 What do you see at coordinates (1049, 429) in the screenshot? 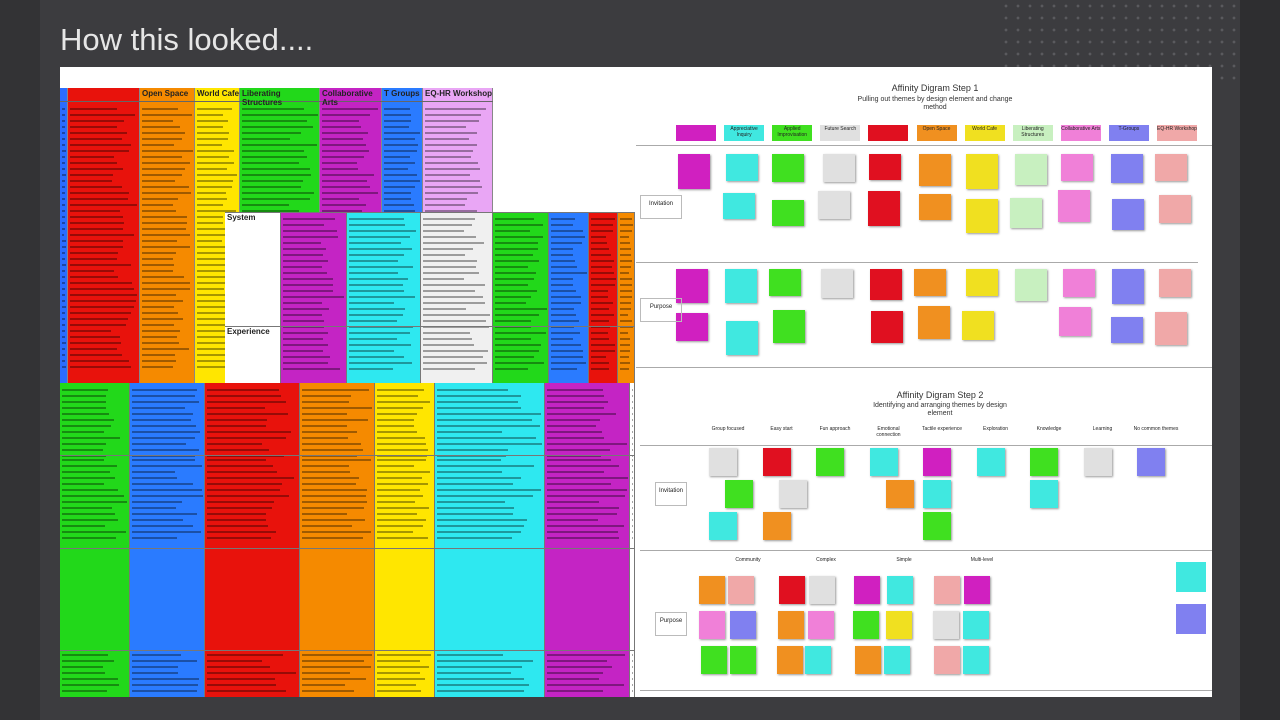
I see `theme-header: Knowledge` at bounding box center [1049, 429].